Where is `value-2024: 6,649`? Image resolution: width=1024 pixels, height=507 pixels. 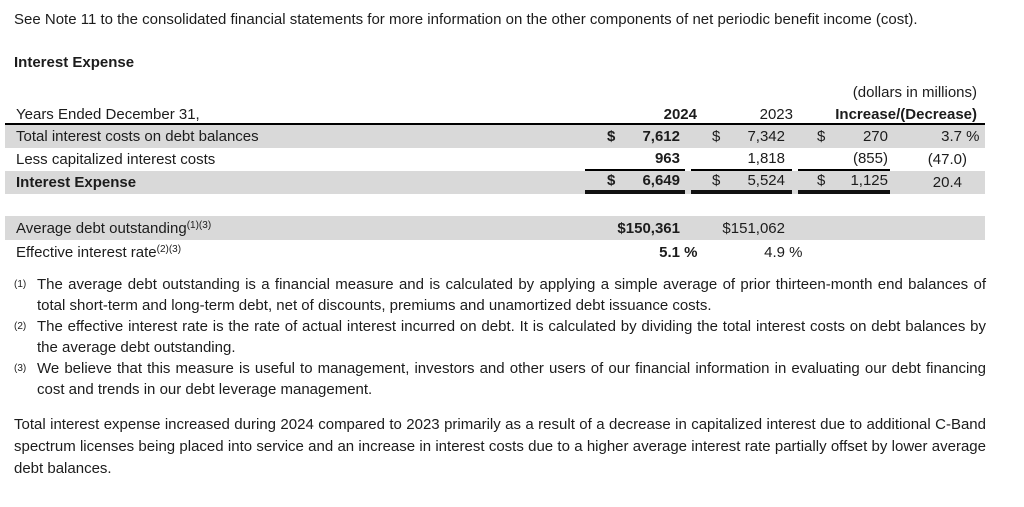 value-2024: 6,649 is located at coordinates (661, 180).